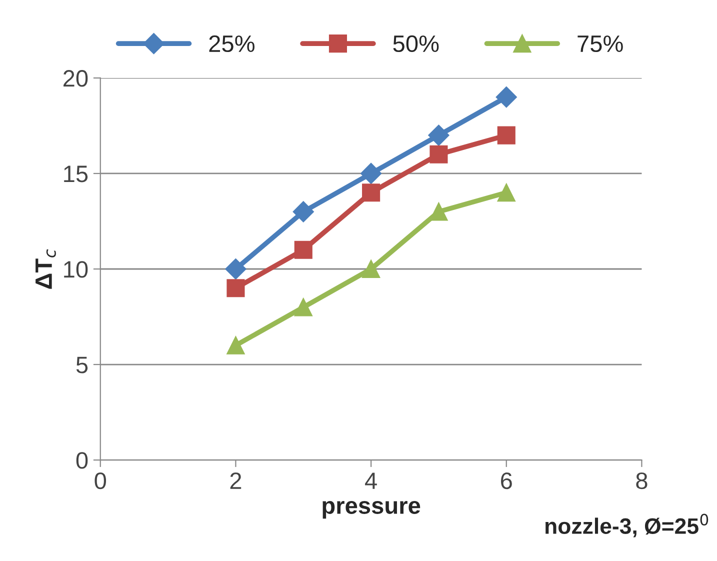  I want to click on y-tick-label: 10, so click(76, 269).